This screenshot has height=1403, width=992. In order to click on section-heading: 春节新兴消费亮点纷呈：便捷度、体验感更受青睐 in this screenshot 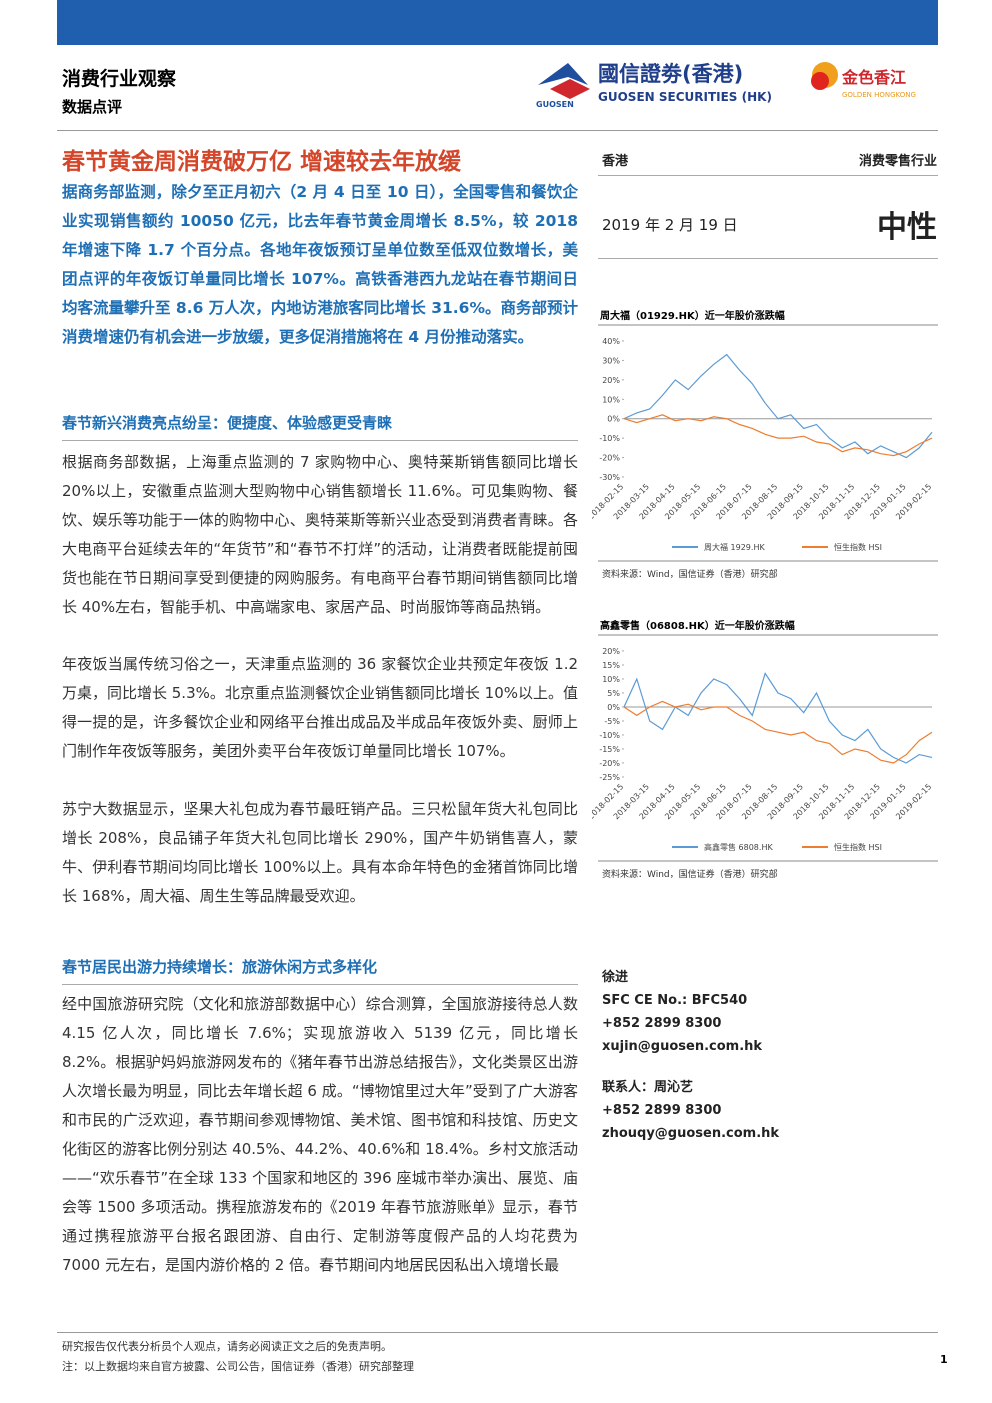, I will do `click(227, 423)`.